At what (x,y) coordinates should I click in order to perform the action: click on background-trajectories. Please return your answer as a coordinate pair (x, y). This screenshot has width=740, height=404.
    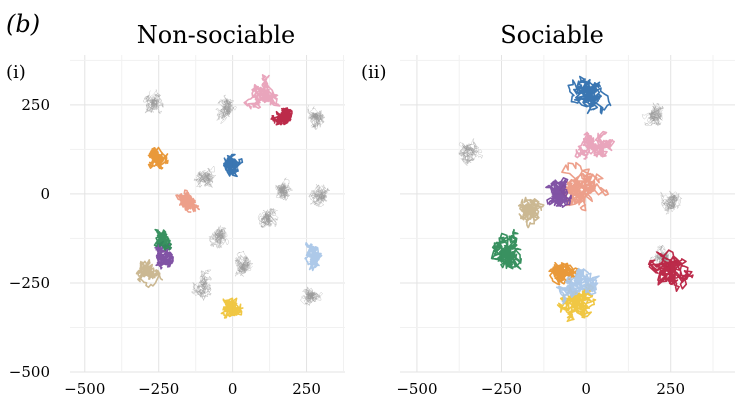
    Looking at the image, I should click on (237, 198).